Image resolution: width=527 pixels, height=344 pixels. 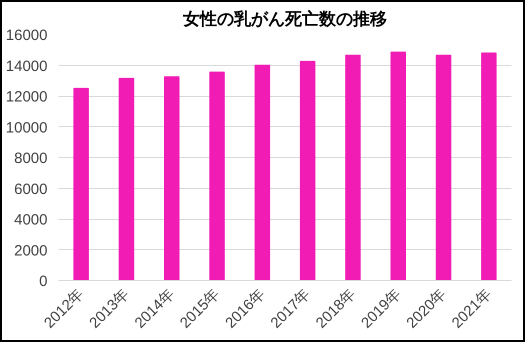 I want to click on y-tick-label: 16000, so click(x=27, y=35).